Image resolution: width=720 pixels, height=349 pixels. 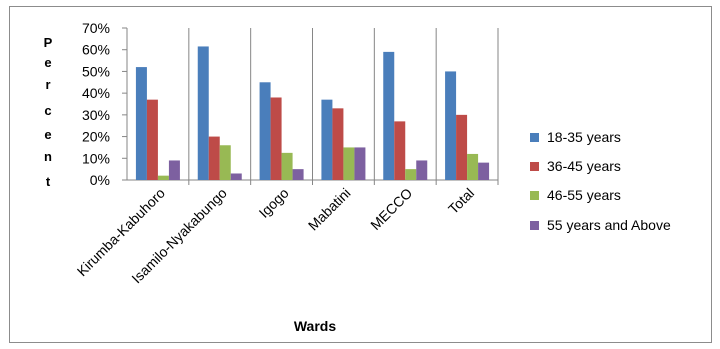 What do you see at coordinates (584, 166) in the screenshot?
I see `legend-label: 36-45 years` at bounding box center [584, 166].